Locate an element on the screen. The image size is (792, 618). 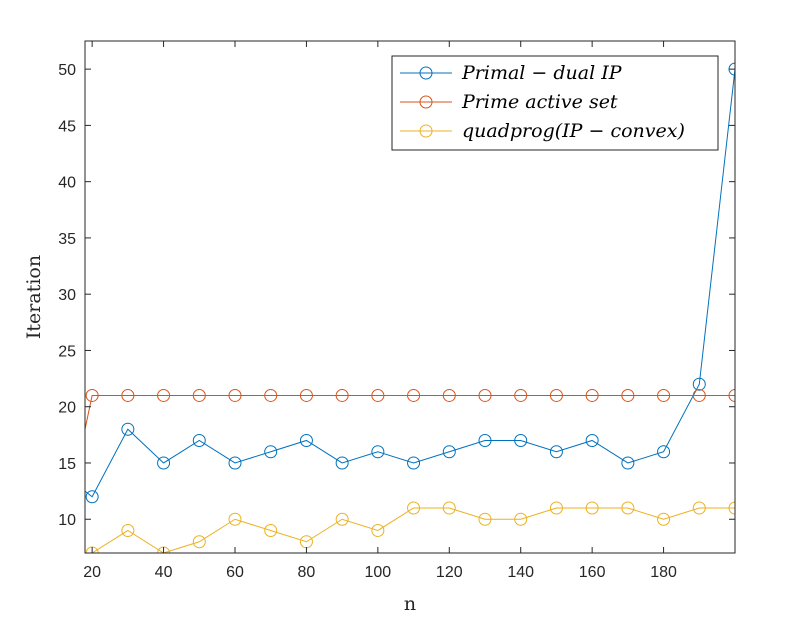
legend-label: Prime active set is located at coordinates (539, 102).